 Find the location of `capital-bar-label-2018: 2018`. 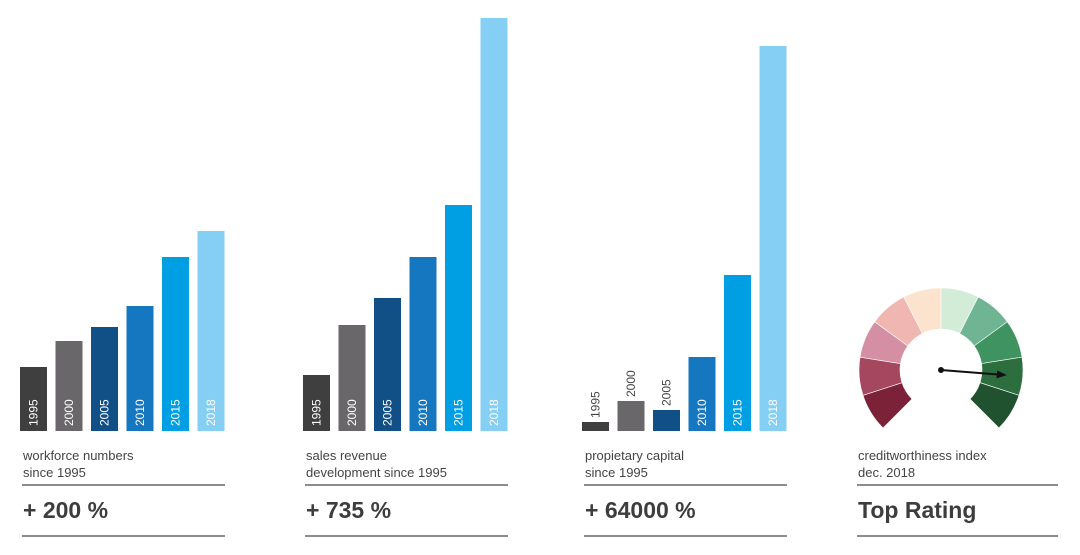

capital-bar-label-2018: 2018 is located at coordinates (773, 412).